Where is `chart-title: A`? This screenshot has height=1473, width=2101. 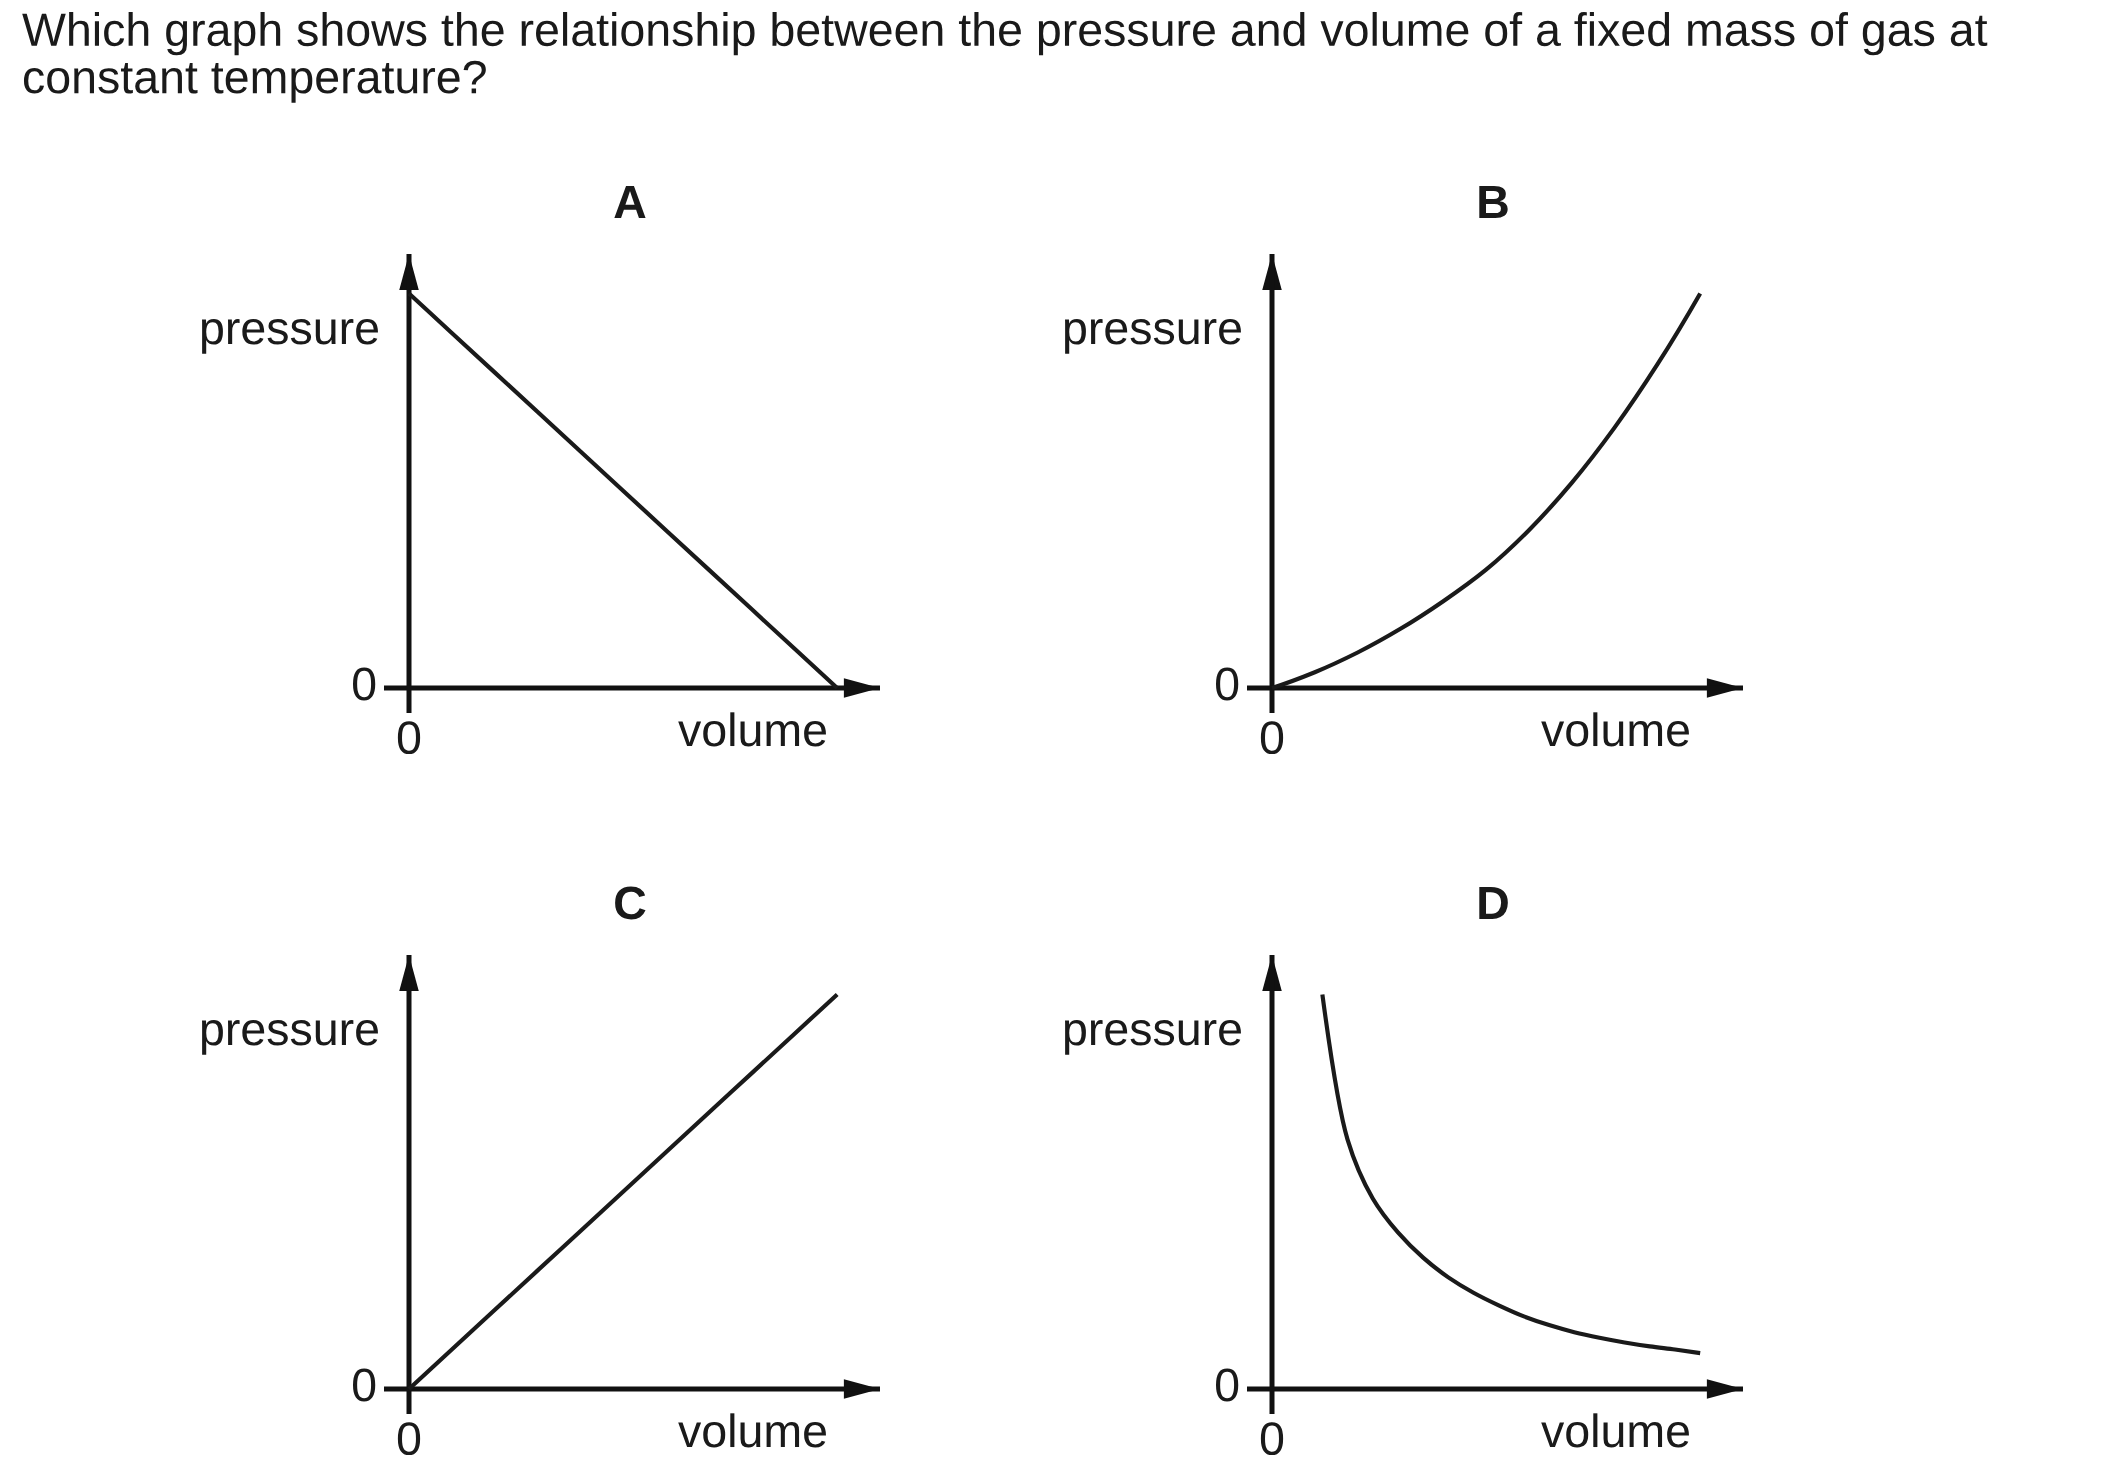 chart-title: A is located at coordinates (630, 202).